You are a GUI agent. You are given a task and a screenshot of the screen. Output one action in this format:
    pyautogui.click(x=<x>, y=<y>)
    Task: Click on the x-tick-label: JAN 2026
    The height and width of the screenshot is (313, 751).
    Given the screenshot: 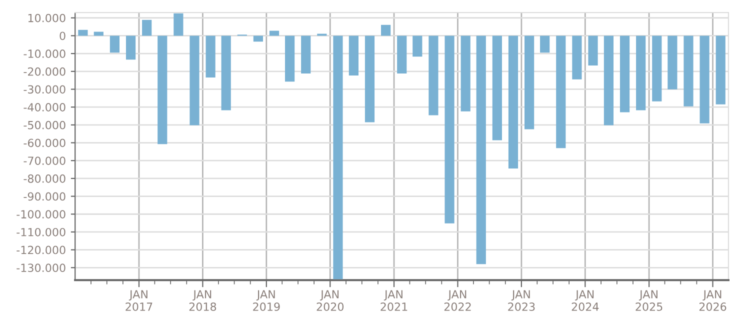 What is the action you would take?
    pyautogui.click(x=712, y=300)
    